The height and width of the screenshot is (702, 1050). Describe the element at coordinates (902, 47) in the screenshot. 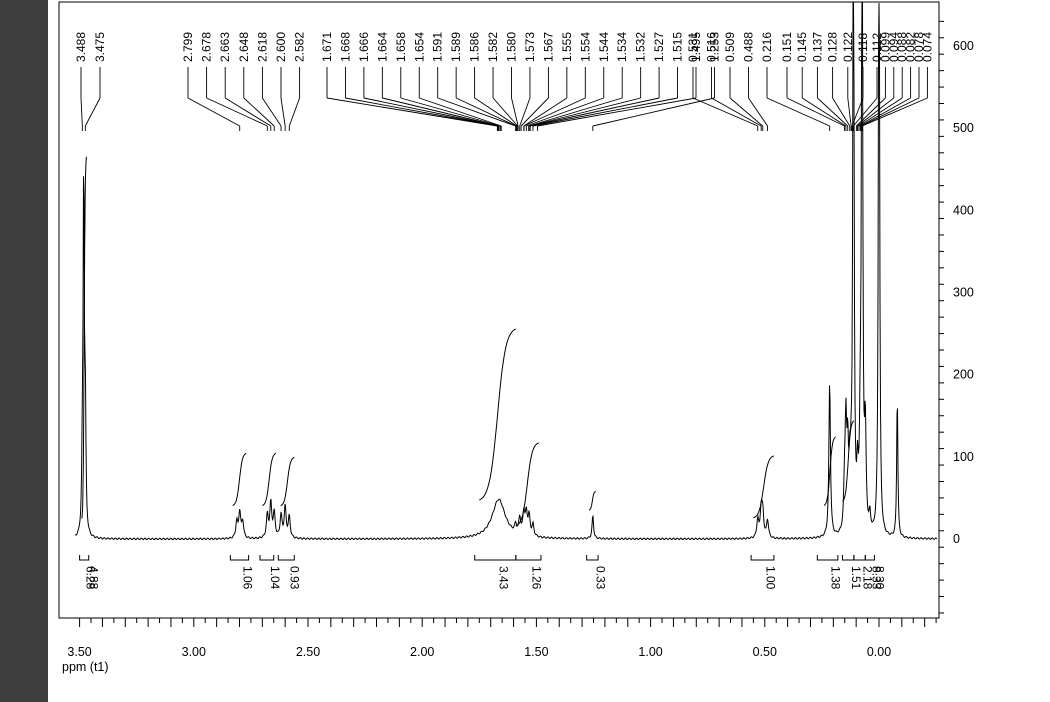

I see `peak-label: 0.088` at that location.